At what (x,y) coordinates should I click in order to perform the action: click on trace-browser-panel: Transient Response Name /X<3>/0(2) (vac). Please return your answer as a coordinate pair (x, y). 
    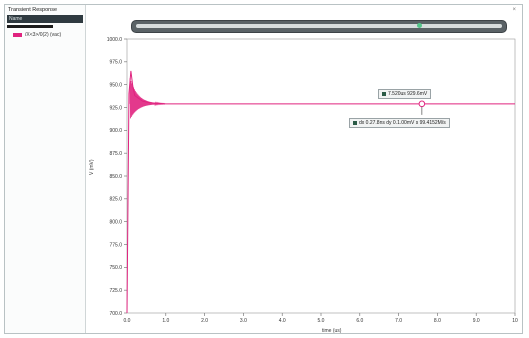
    Looking at the image, I should click on (45, 169).